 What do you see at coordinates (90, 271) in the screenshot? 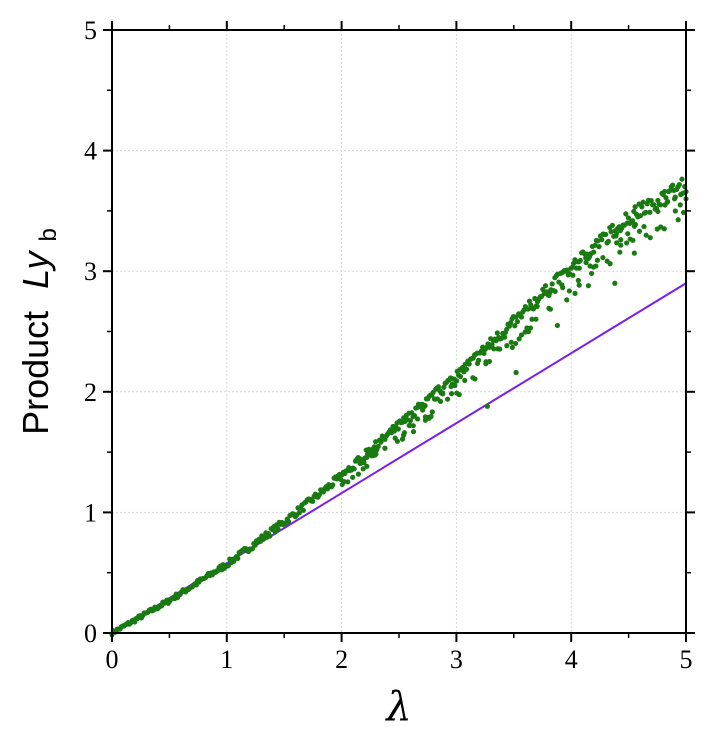
I see `y-tick-label: 3` at bounding box center [90, 271].